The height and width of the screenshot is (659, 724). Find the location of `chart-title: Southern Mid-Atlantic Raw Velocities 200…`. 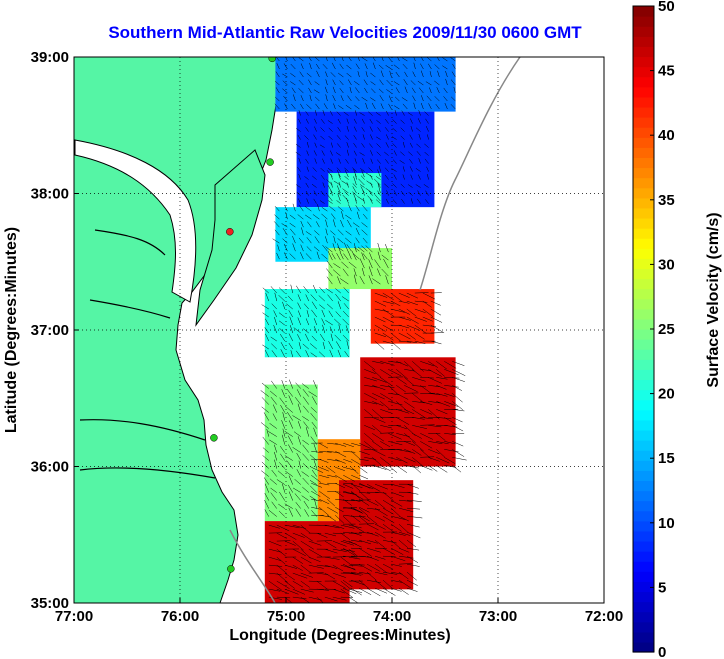

chart-title: Southern Mid-Atlantic Raw Velocities 200… is located at coordinates (345, 32).